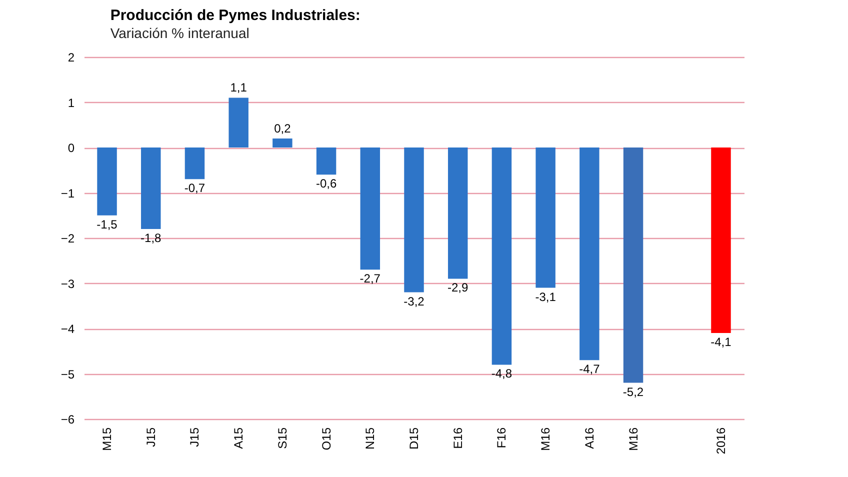  Describe the element at coordinates (107, 439) in the screenshot. I see `x-tick-label: M15` at that location.